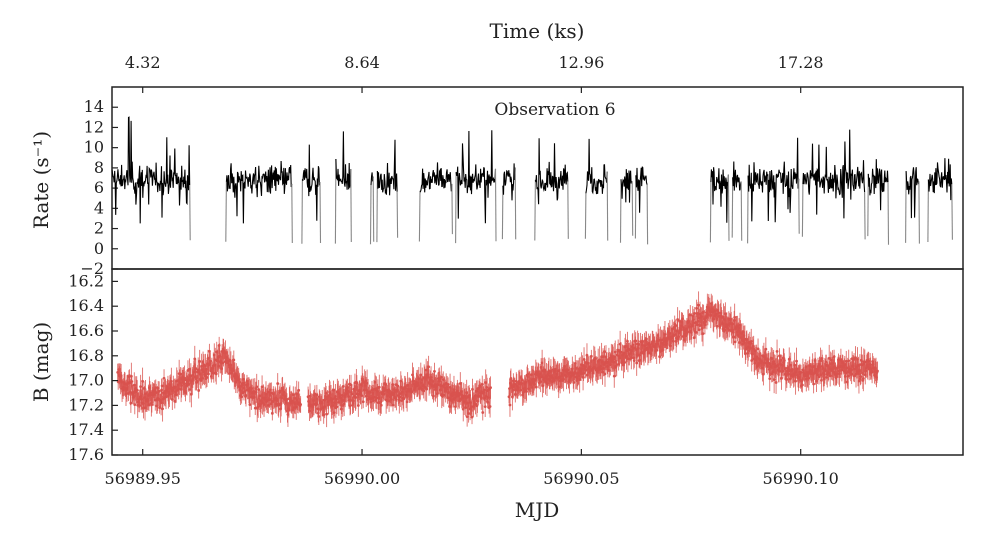  What do you see at coordinates (801, 478) in the screenshot?
I see `mjd-tick-label: 56990.10` at bounding box center [801, 478].